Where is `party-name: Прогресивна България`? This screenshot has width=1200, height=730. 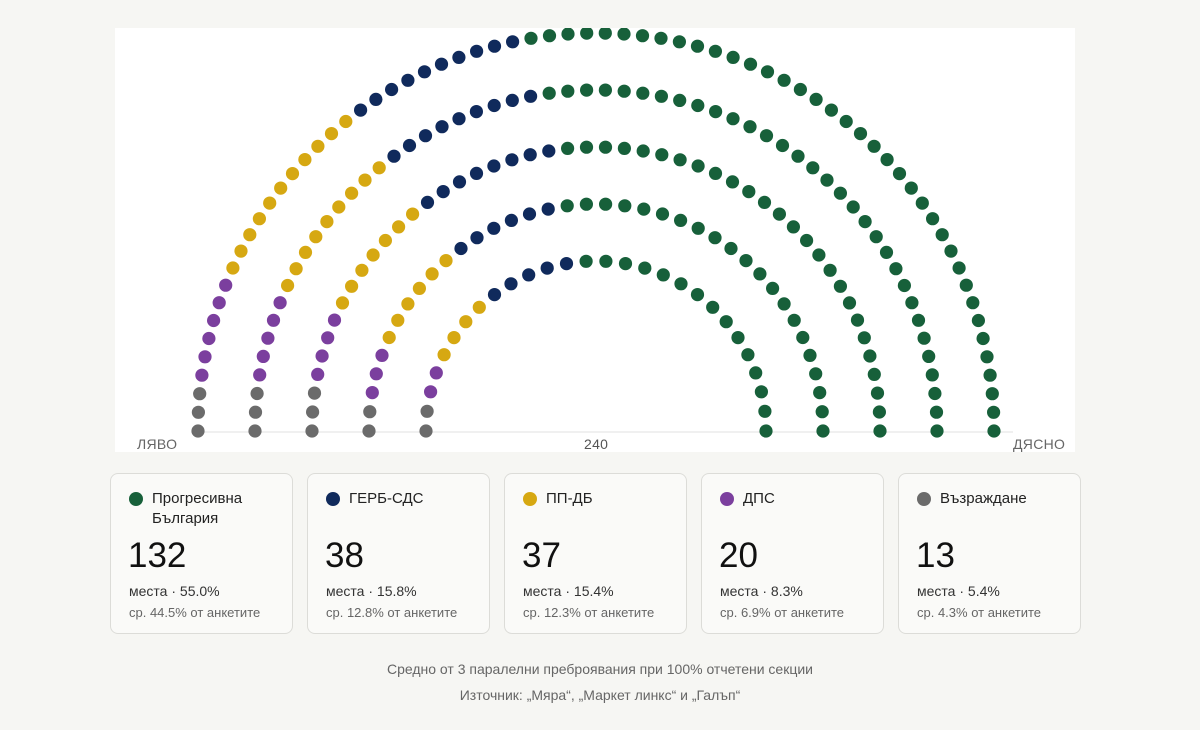 party-name: Прогресивна България is located at coordinates (197, 508).